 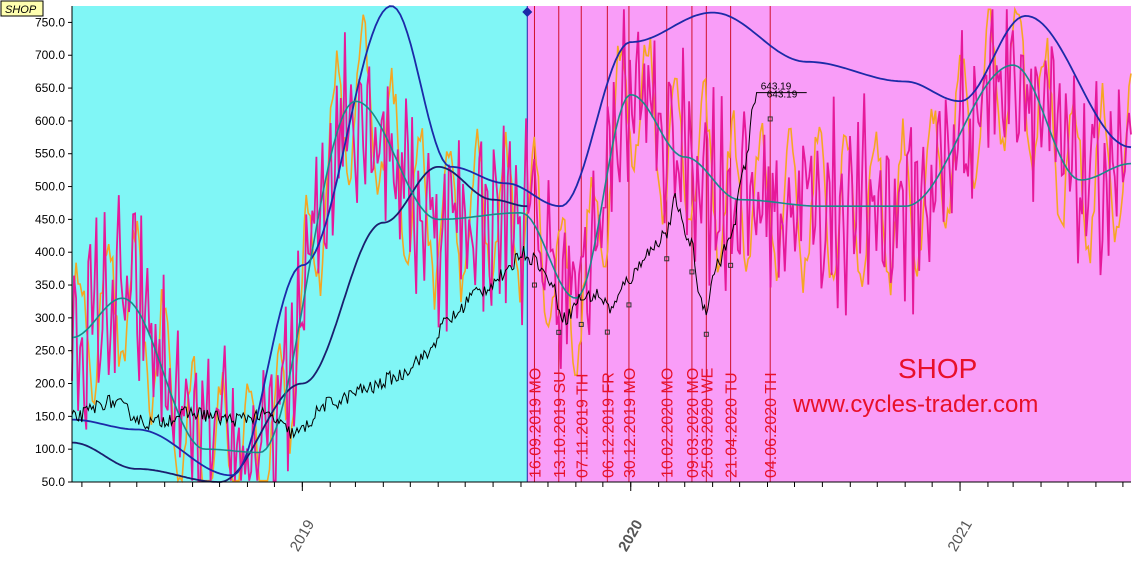 What do you see at coordinates (707, 423) in the screenshot?
I see `cycle-date-label: 25.03.2020 WE` at bounding box center [707, 423].